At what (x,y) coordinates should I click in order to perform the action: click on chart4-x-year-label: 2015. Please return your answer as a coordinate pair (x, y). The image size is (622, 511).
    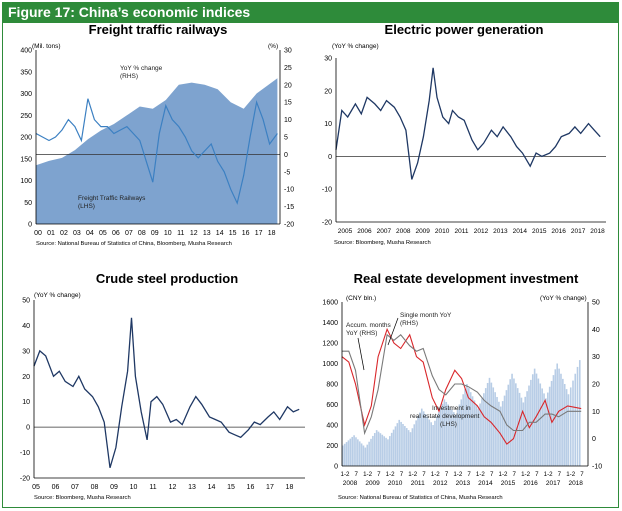
    Looking at the image, I should click on (508, 483).